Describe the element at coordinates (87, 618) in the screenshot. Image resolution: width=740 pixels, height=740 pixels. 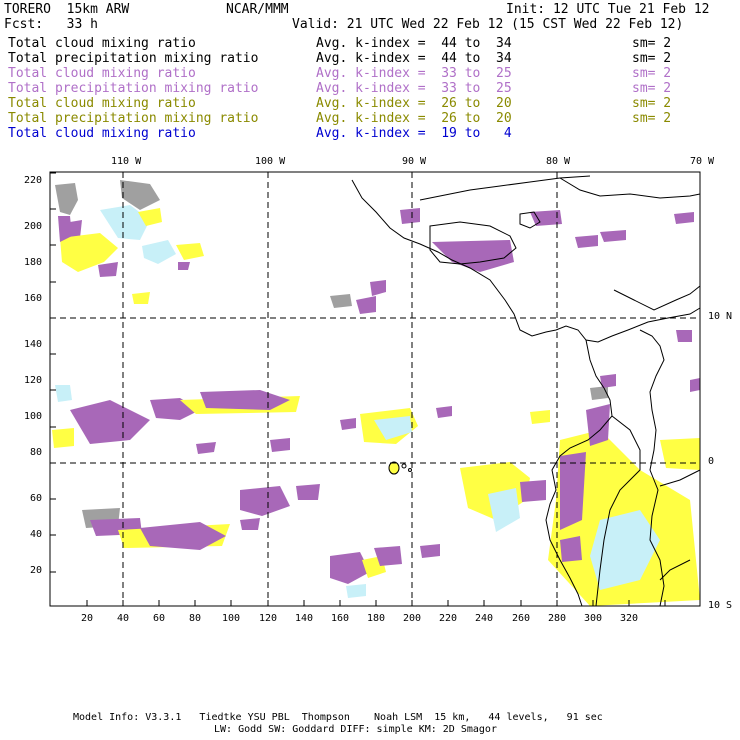
I see `x-tick: 20` at that location.